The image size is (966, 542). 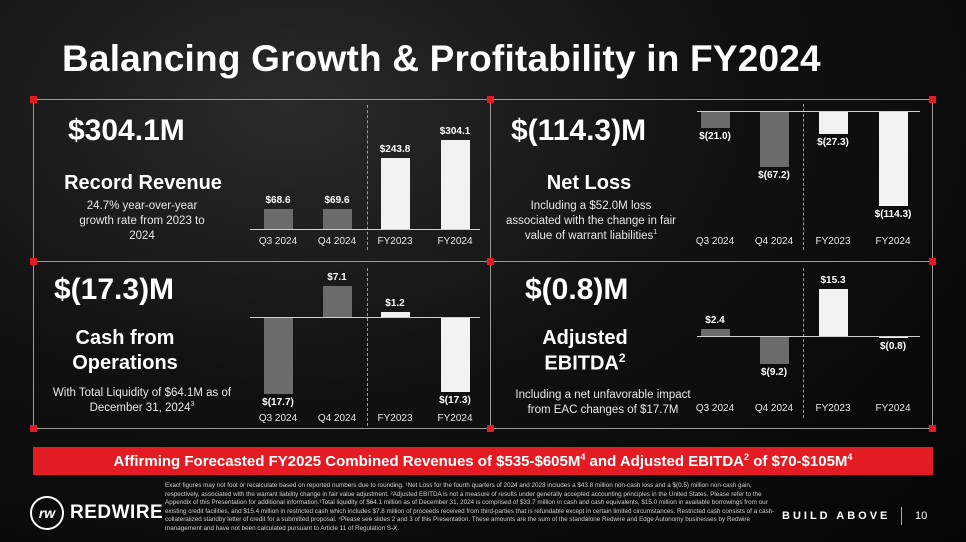 What do you see at coordinates (715, 320) in the screenshot?
I see `bar-value-label: $2.4` at bounding box center [715, 320].